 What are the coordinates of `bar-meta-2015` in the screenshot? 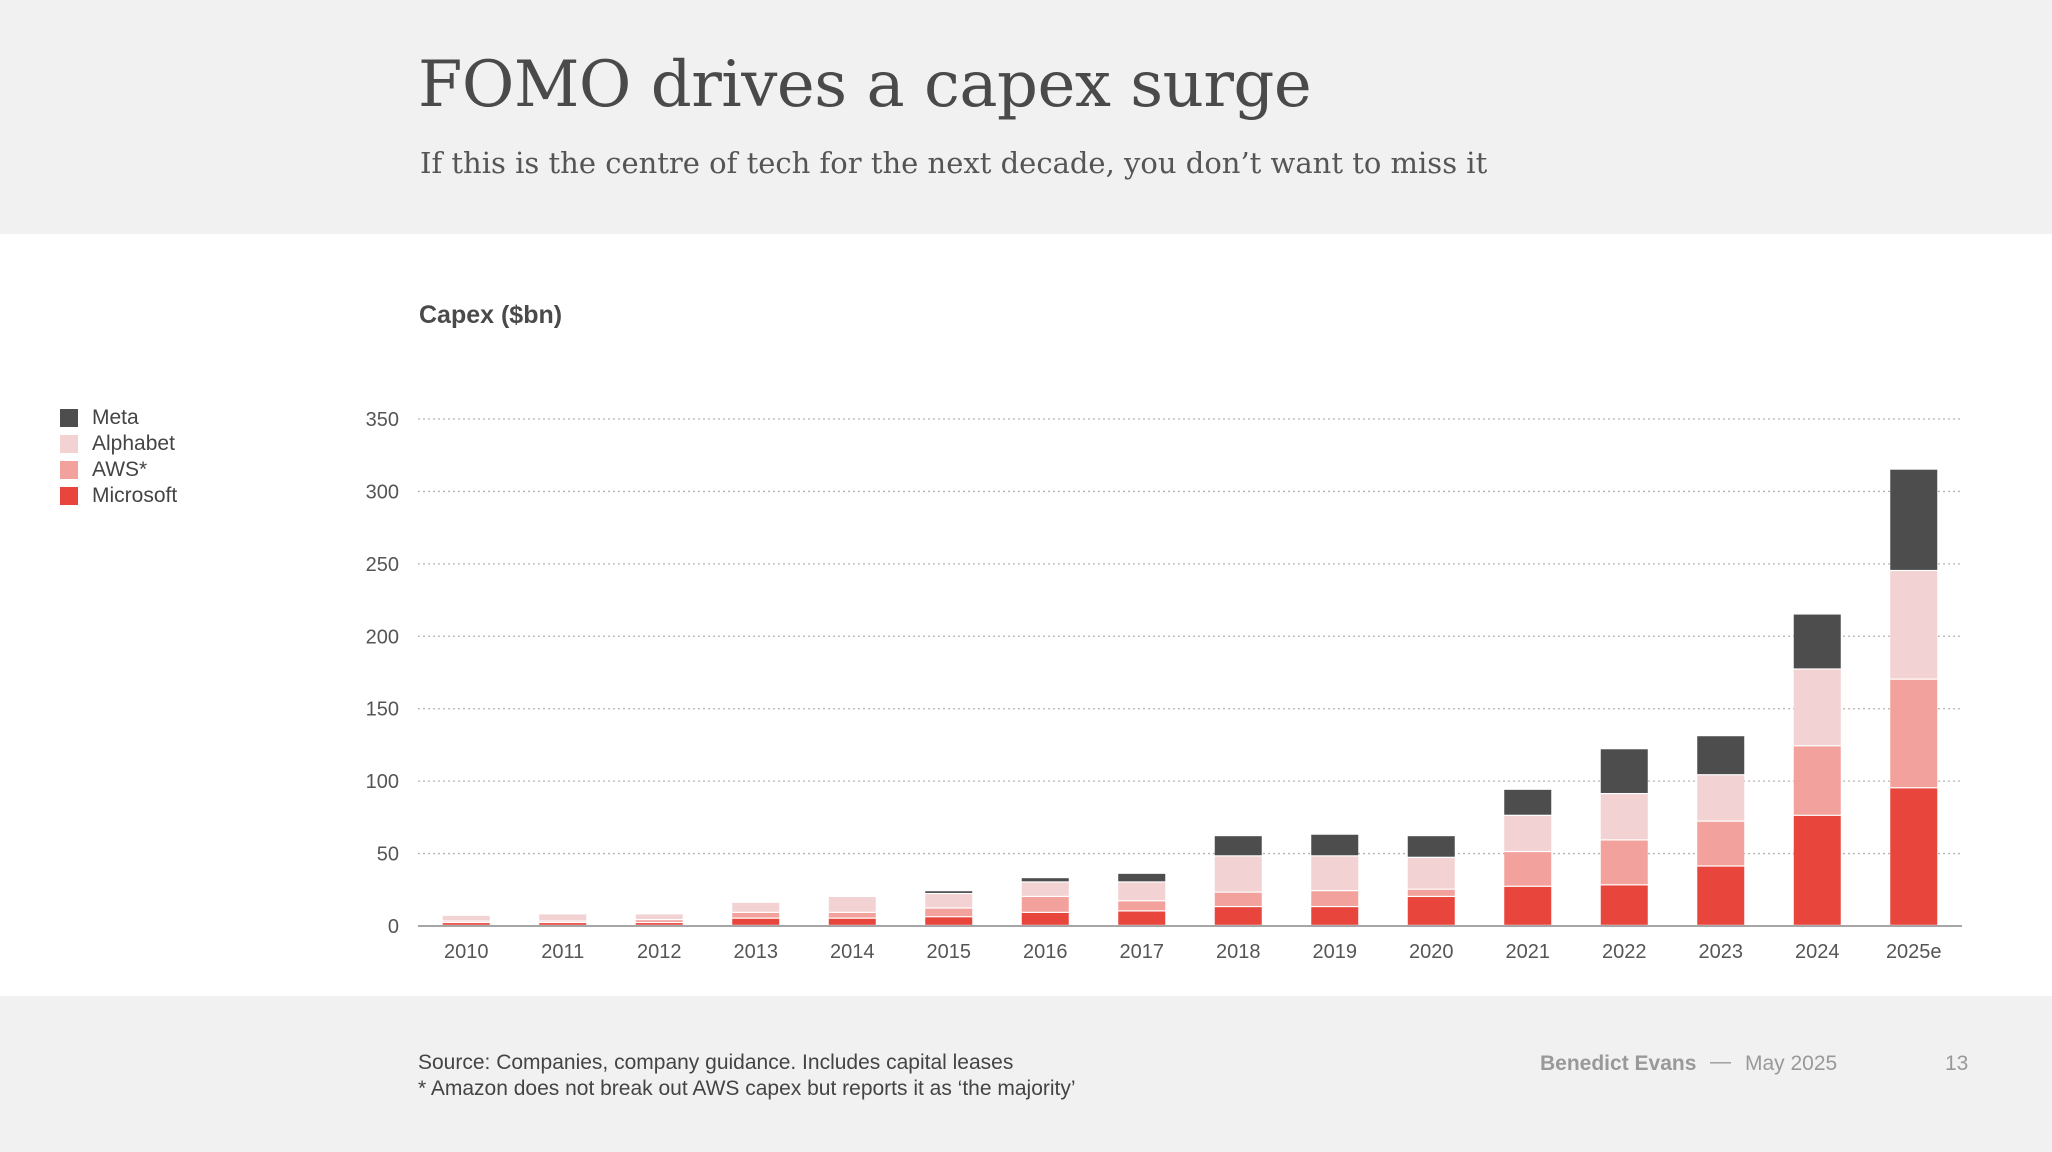 It's located at (949, 892).